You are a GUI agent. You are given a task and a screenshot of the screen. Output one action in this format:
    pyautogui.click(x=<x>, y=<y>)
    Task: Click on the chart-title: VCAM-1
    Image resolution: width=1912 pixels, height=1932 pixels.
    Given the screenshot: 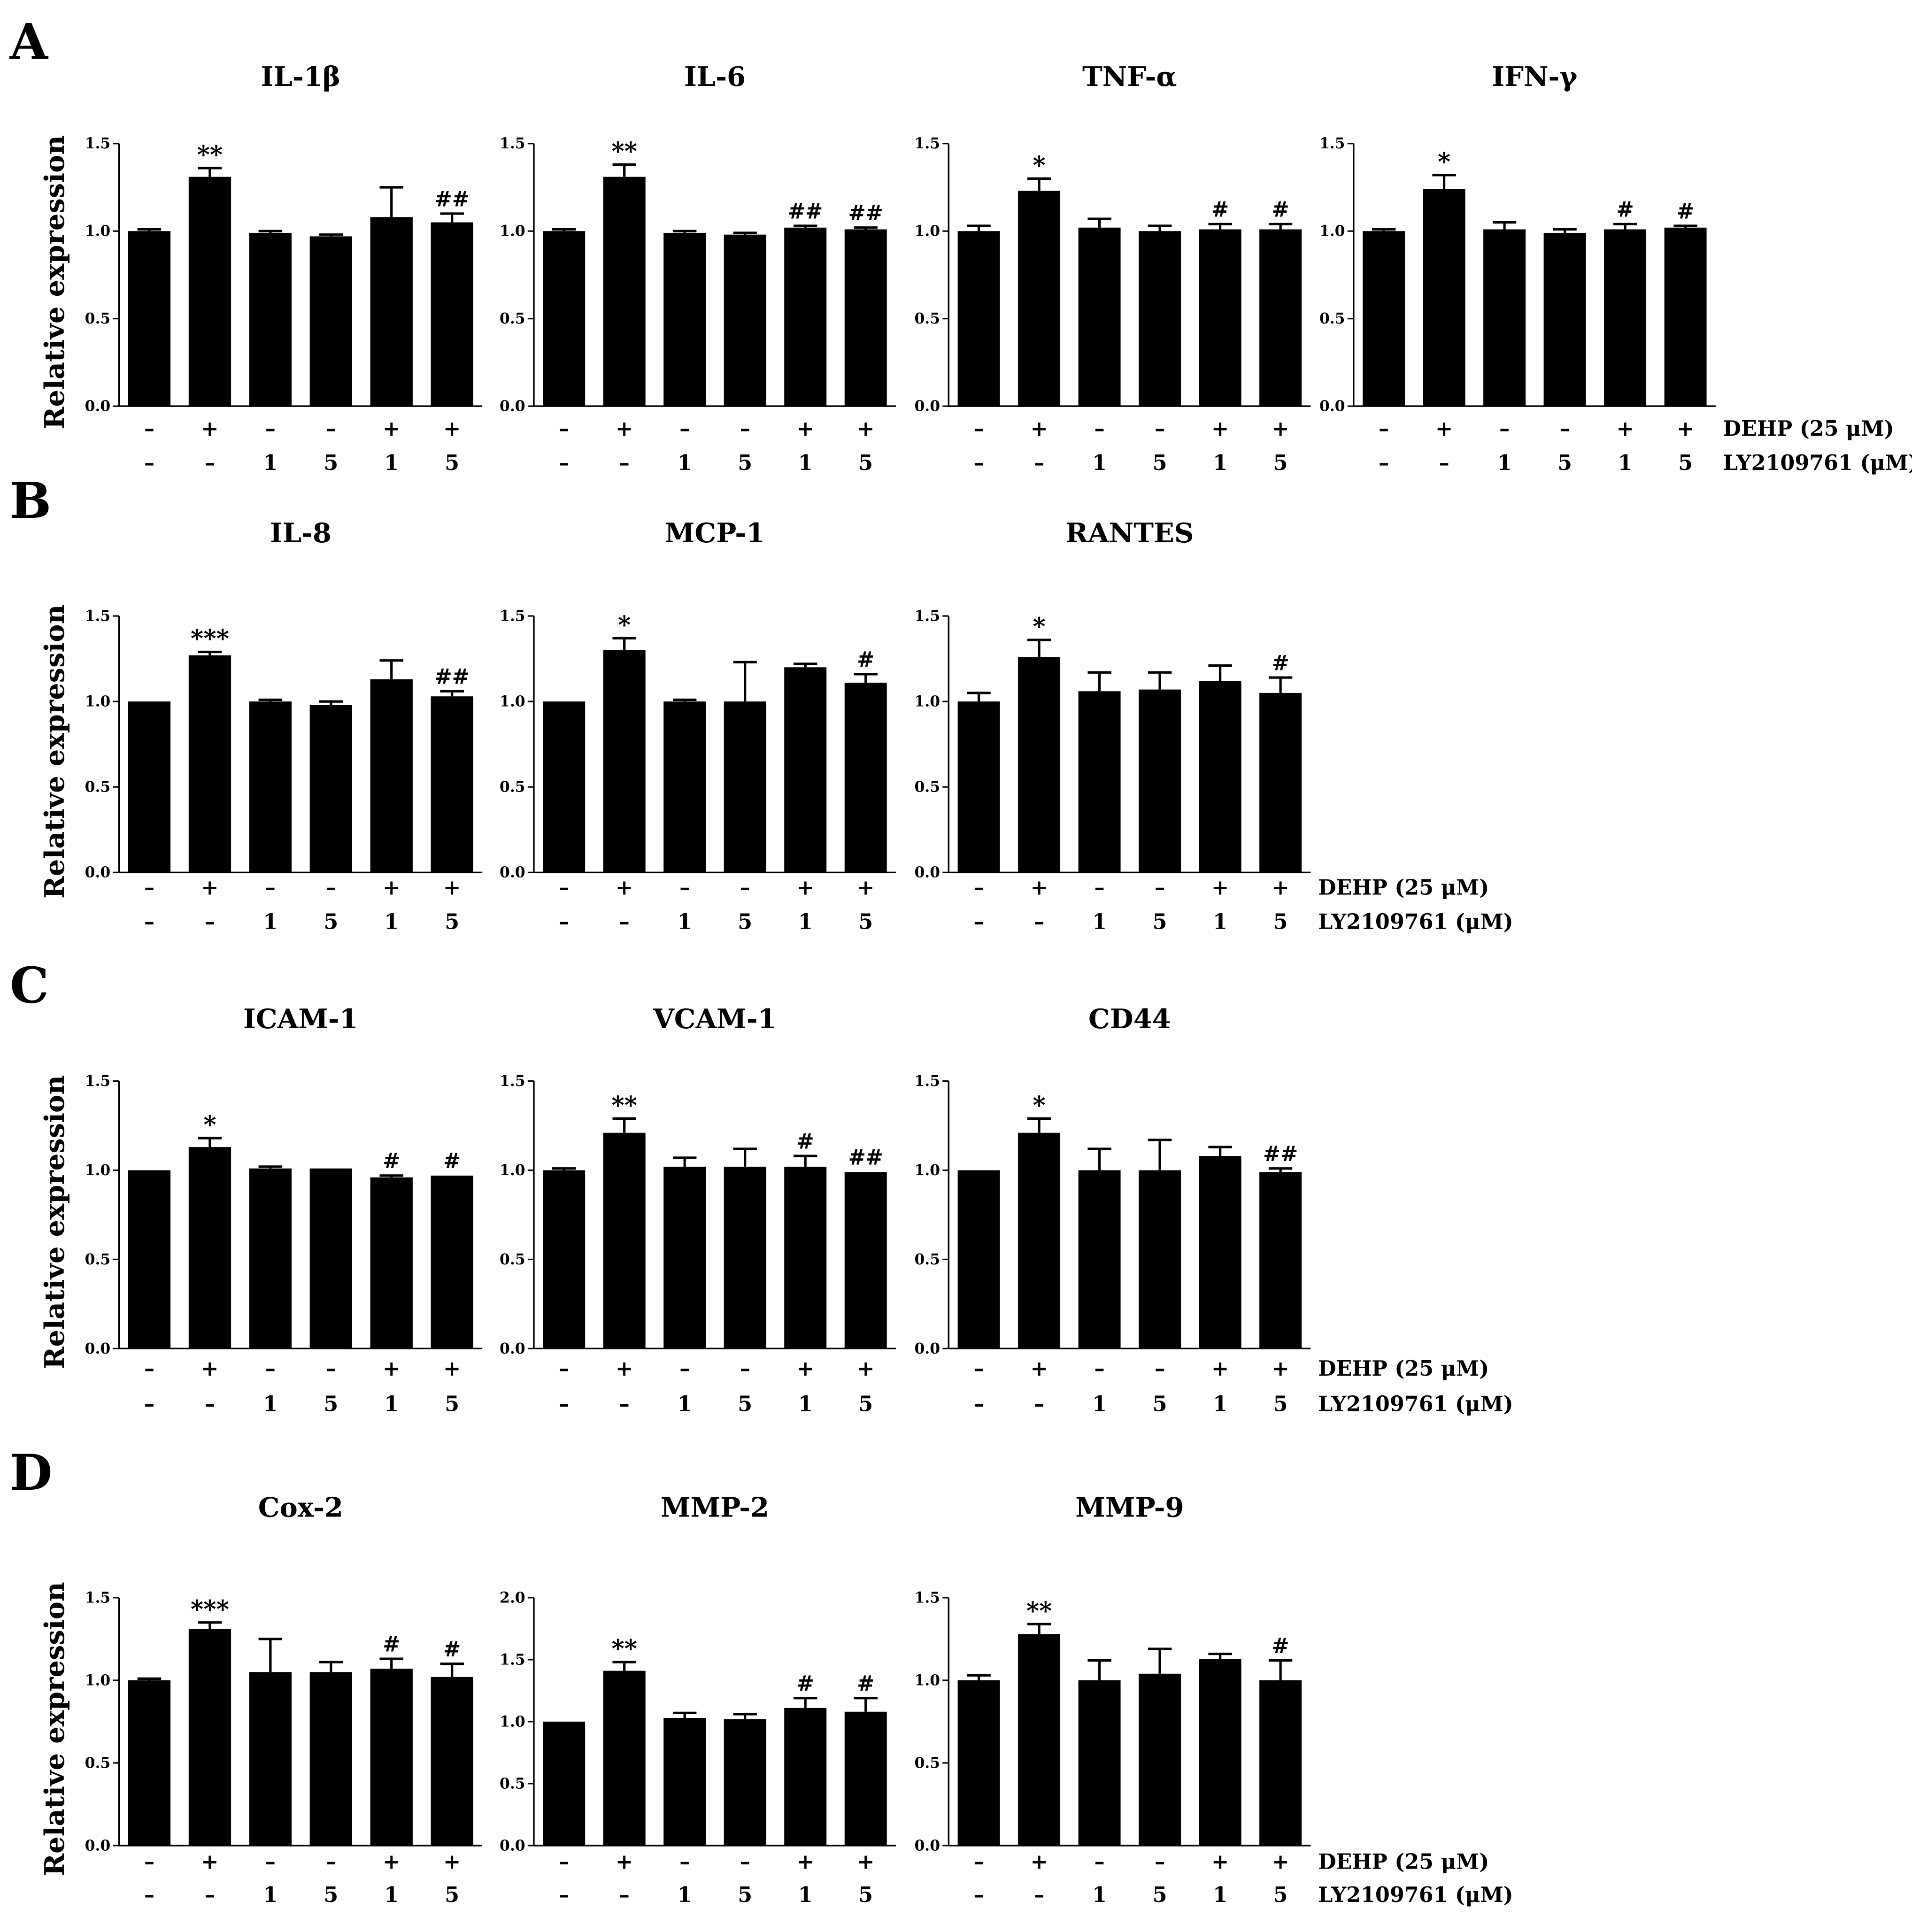 What is the action you would take?
    pyautogui.click(x=714, y=1019)
    